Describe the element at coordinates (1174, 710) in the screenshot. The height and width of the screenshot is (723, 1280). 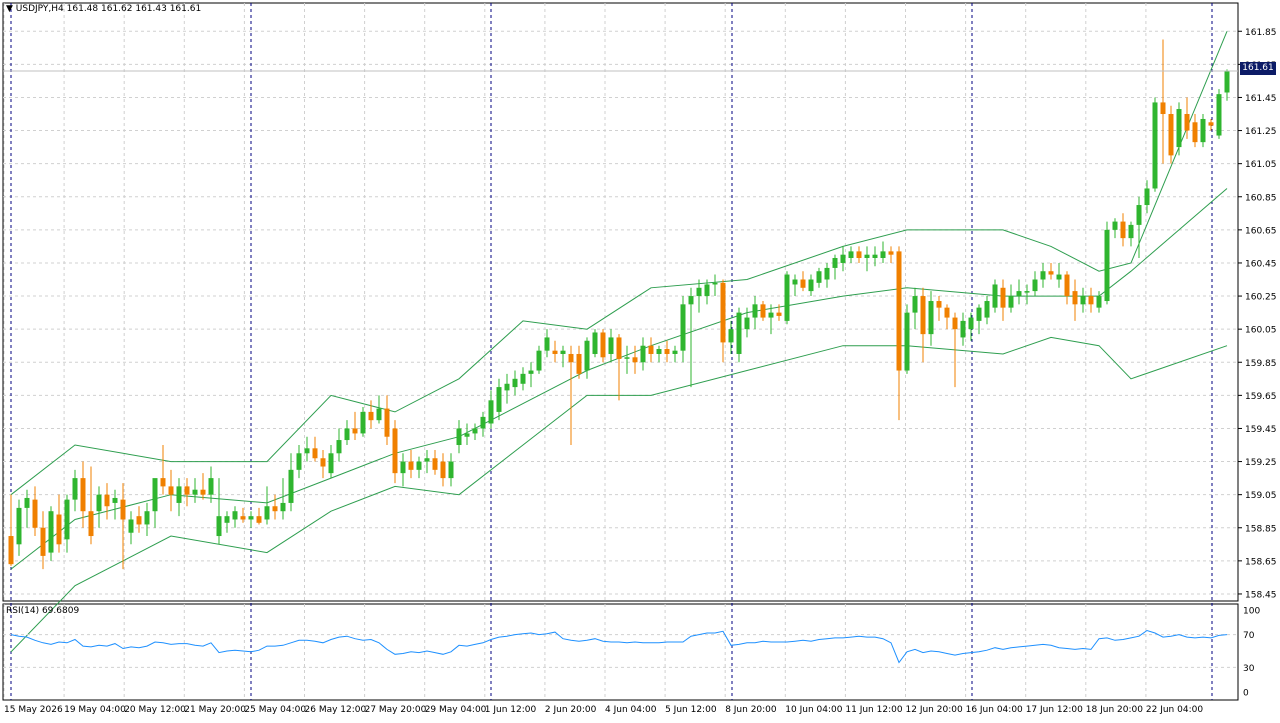
I see `time-axis-label: 22 Jun 04:00` at that location.